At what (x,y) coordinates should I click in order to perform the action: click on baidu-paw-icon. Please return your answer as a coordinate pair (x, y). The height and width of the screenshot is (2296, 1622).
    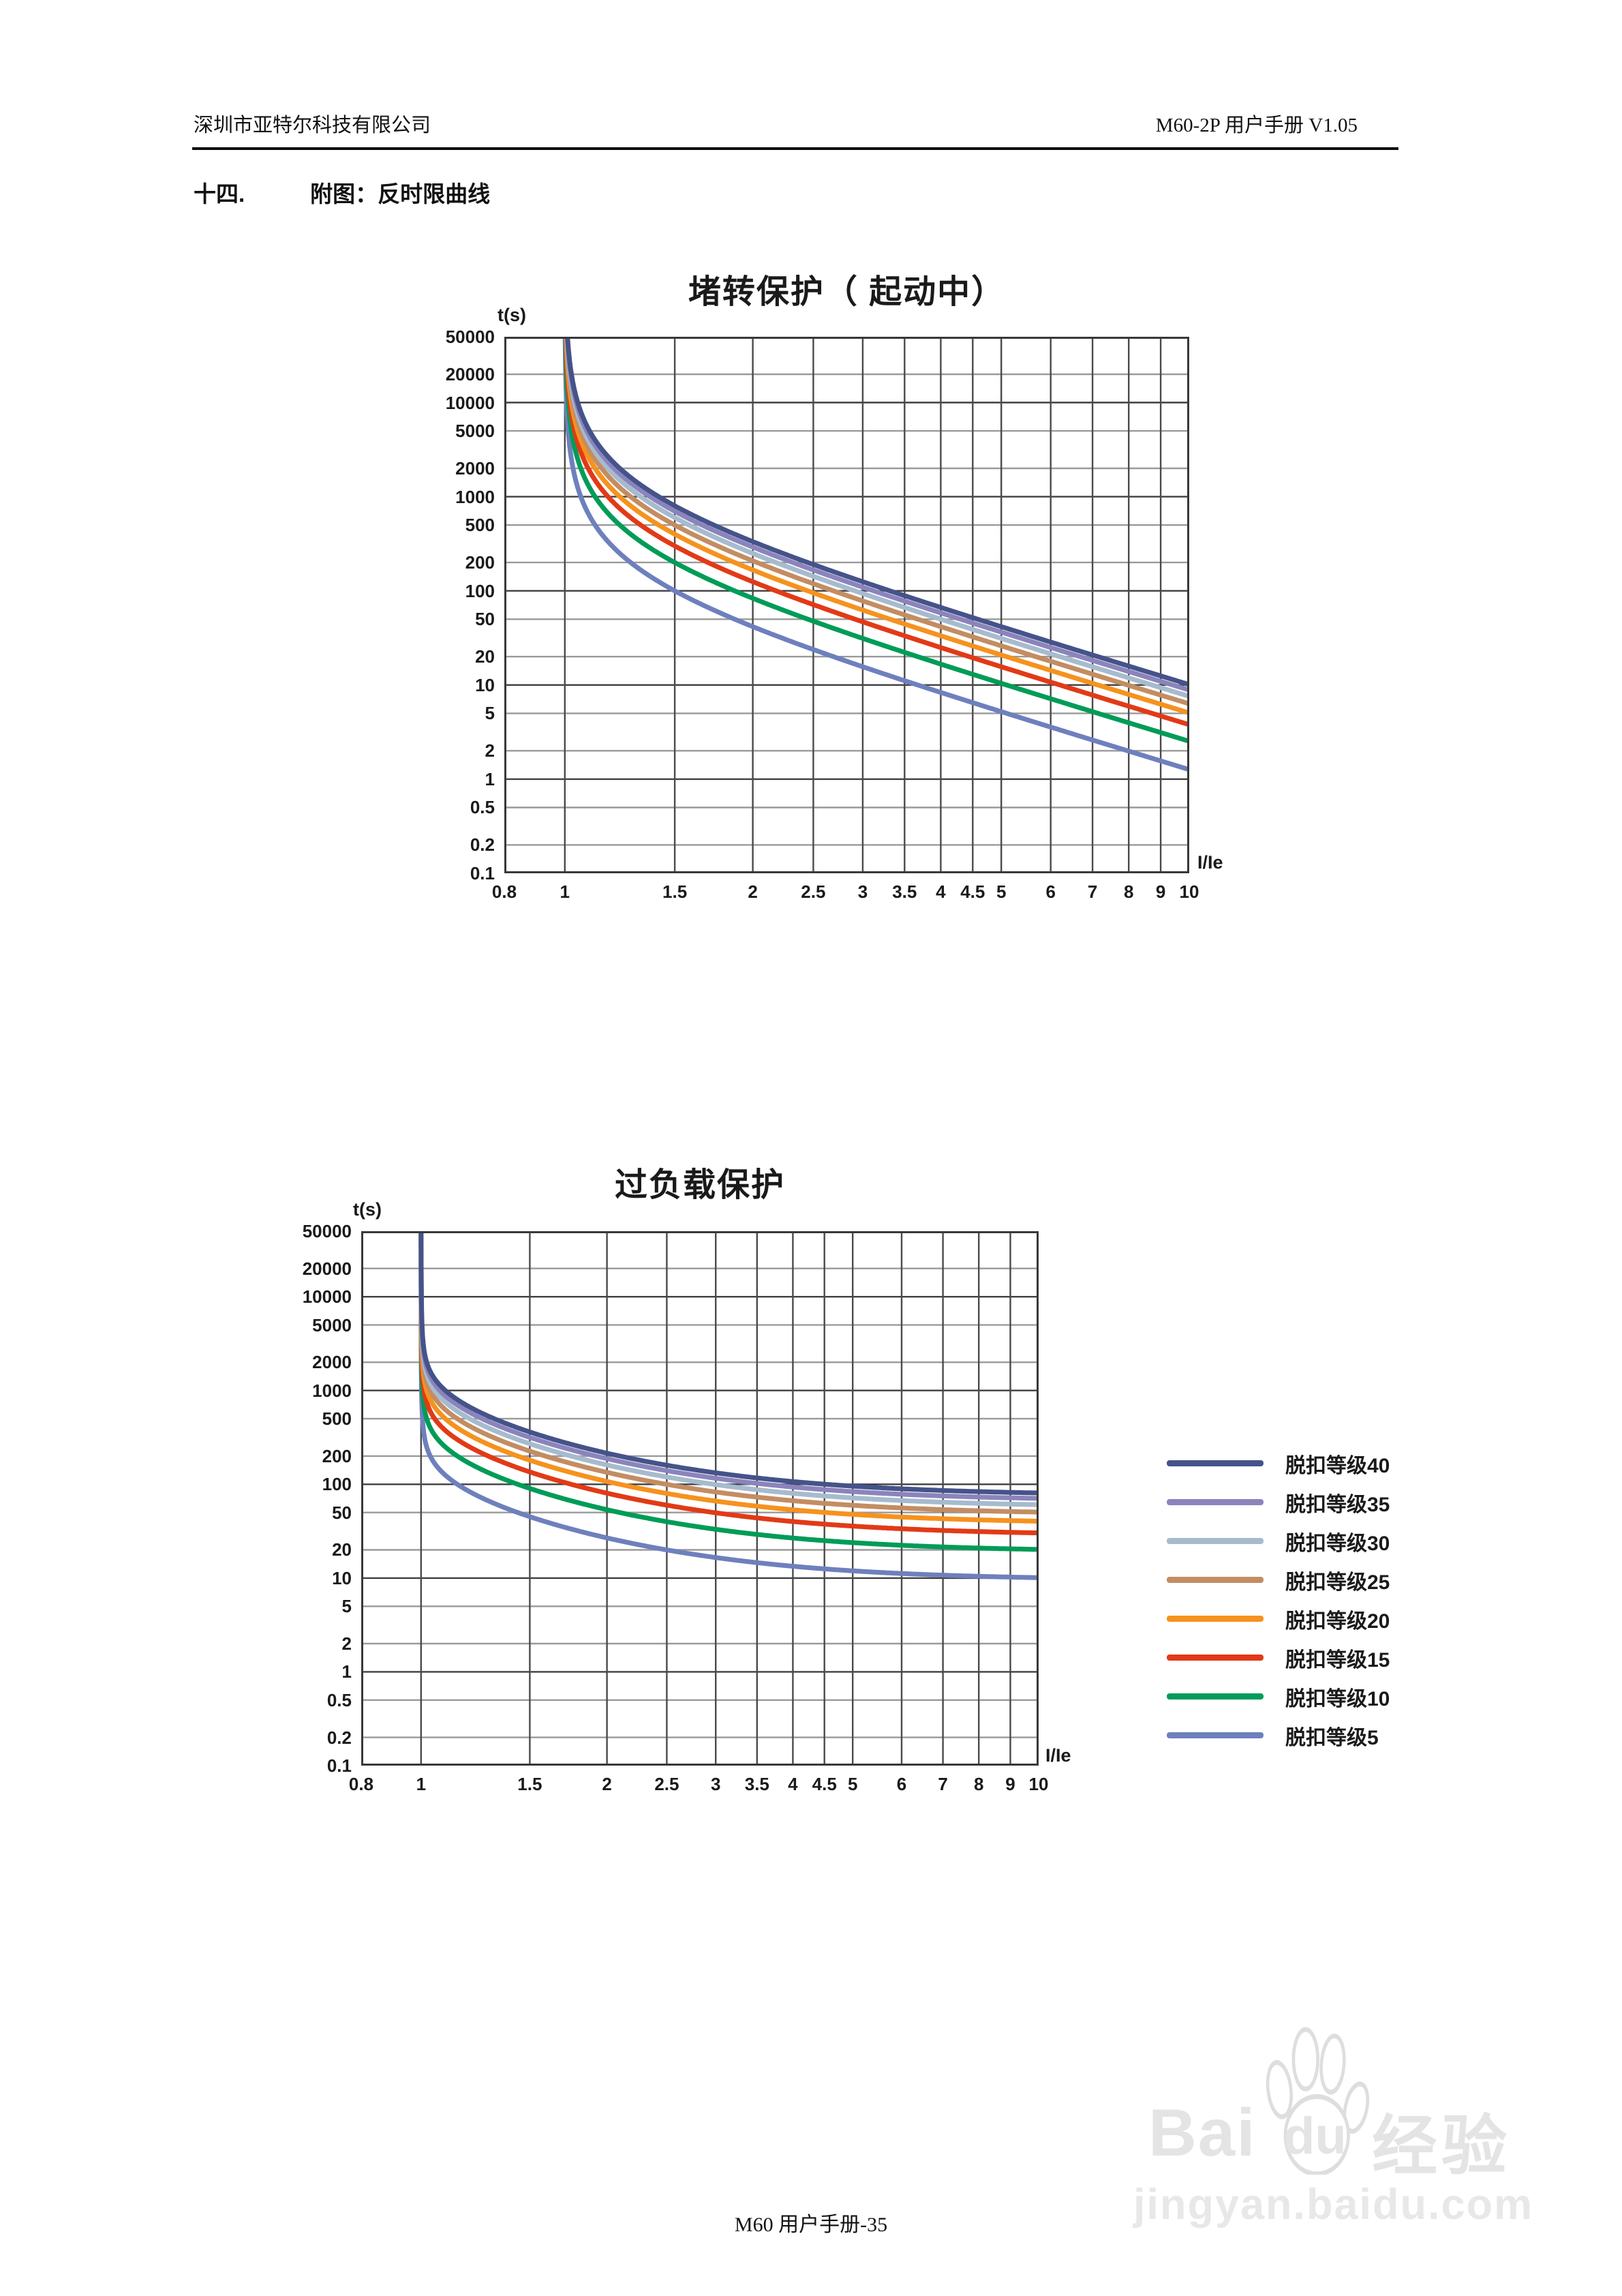
    Looking at the image, I should click on (1318, 2101).